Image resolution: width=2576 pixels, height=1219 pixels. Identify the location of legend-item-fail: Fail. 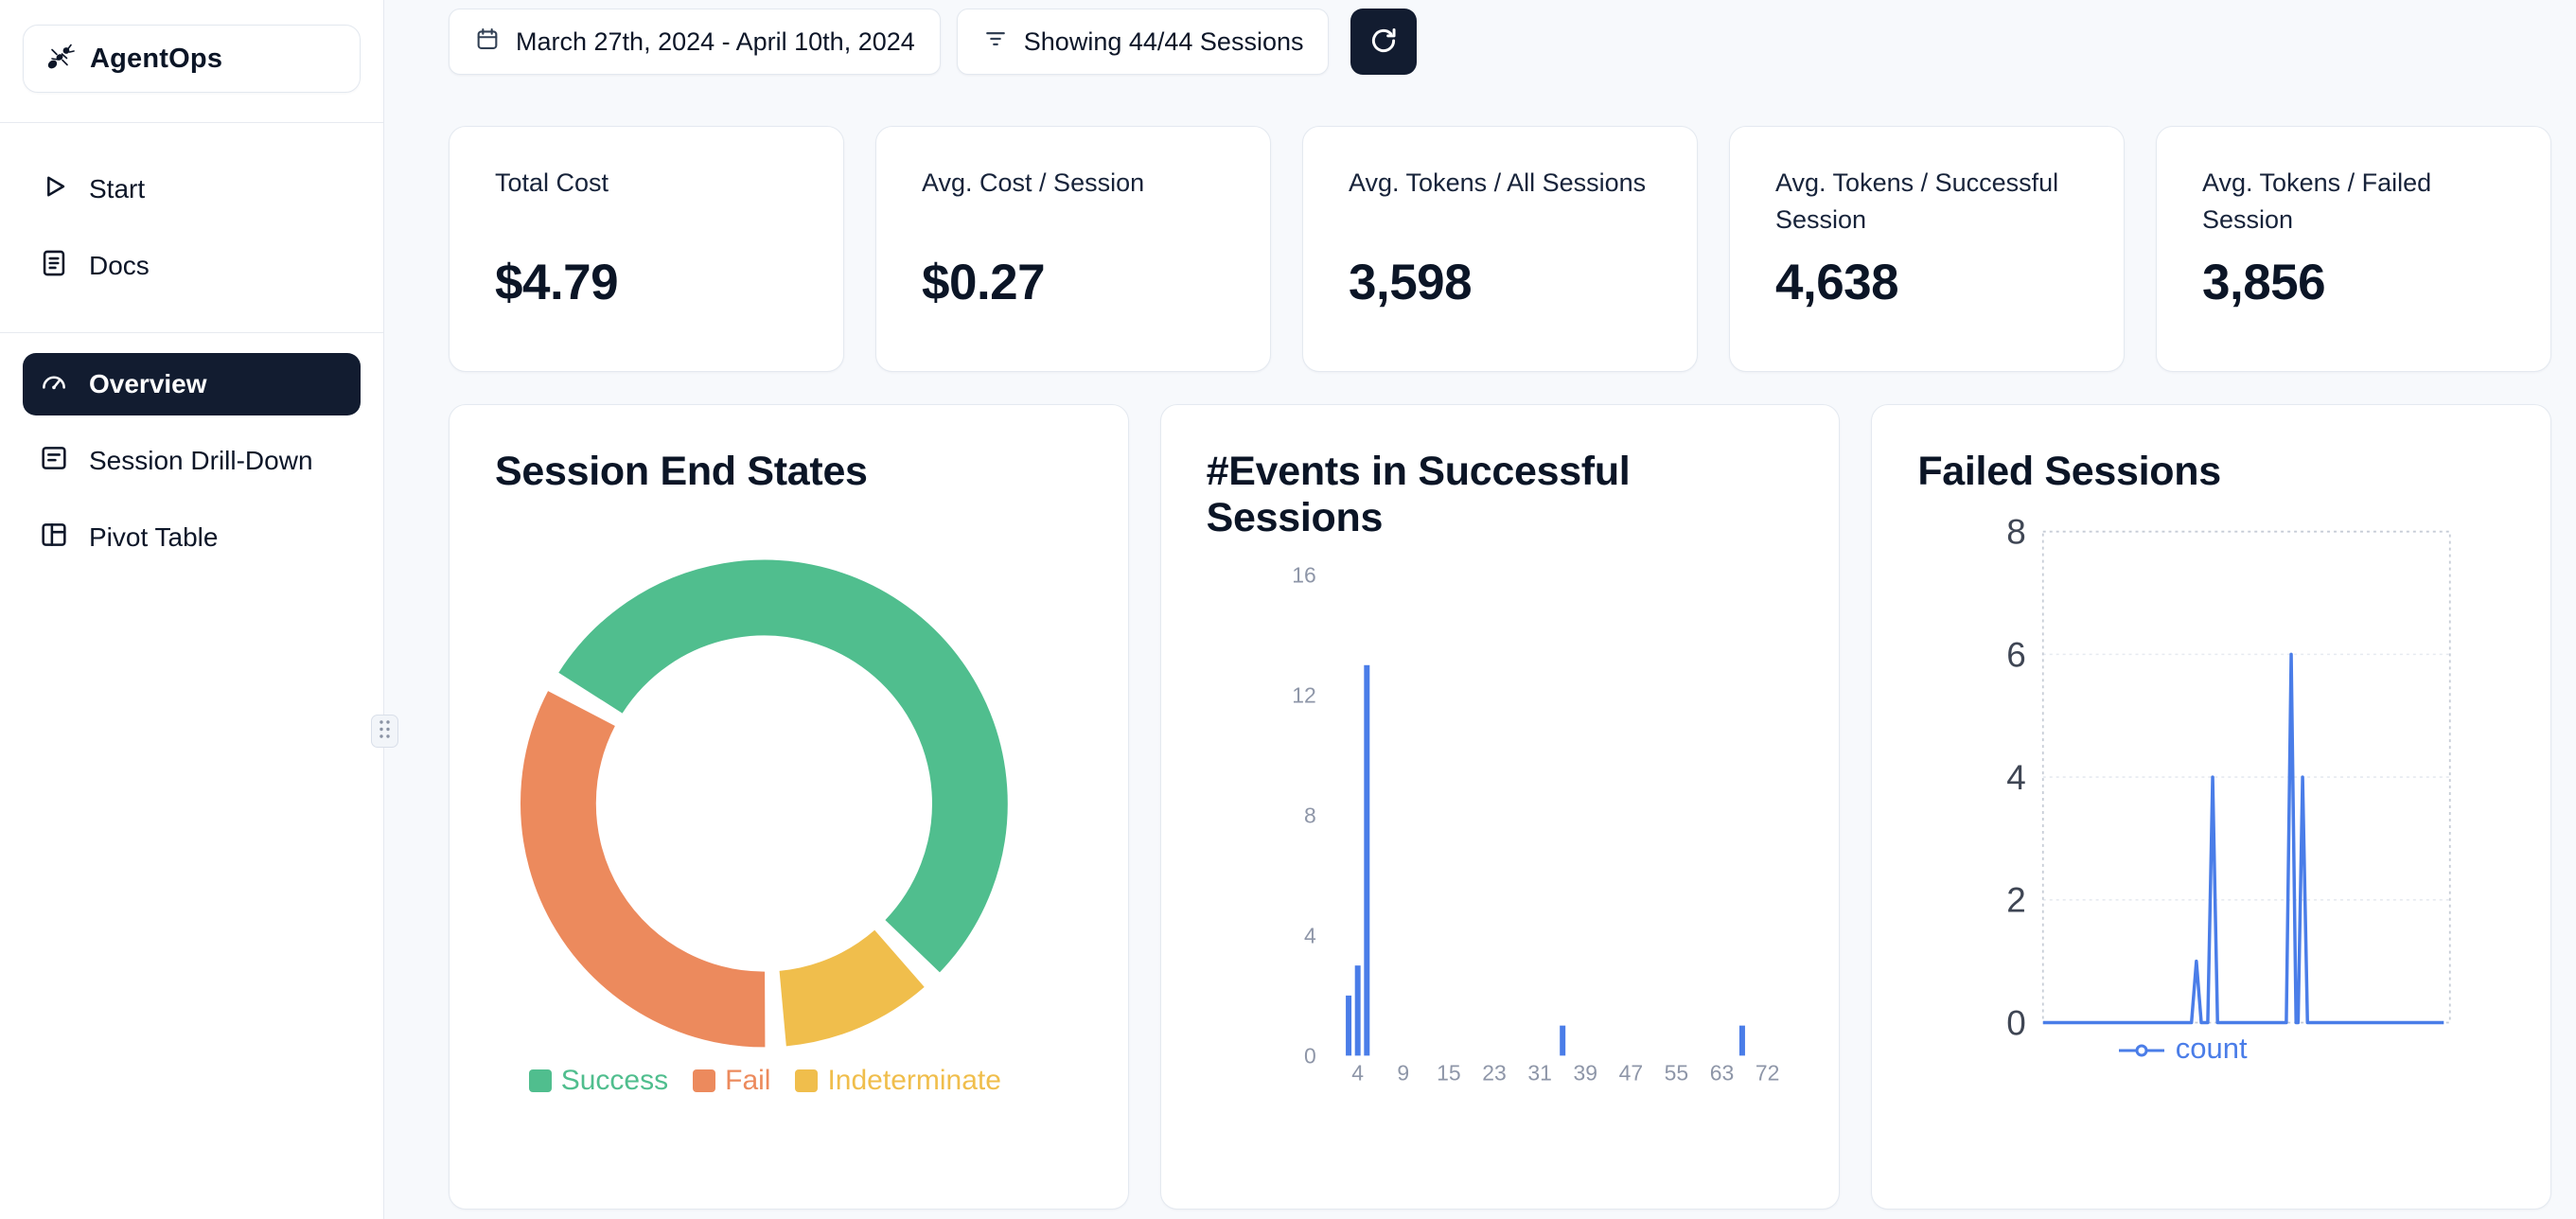
(731, 1081).